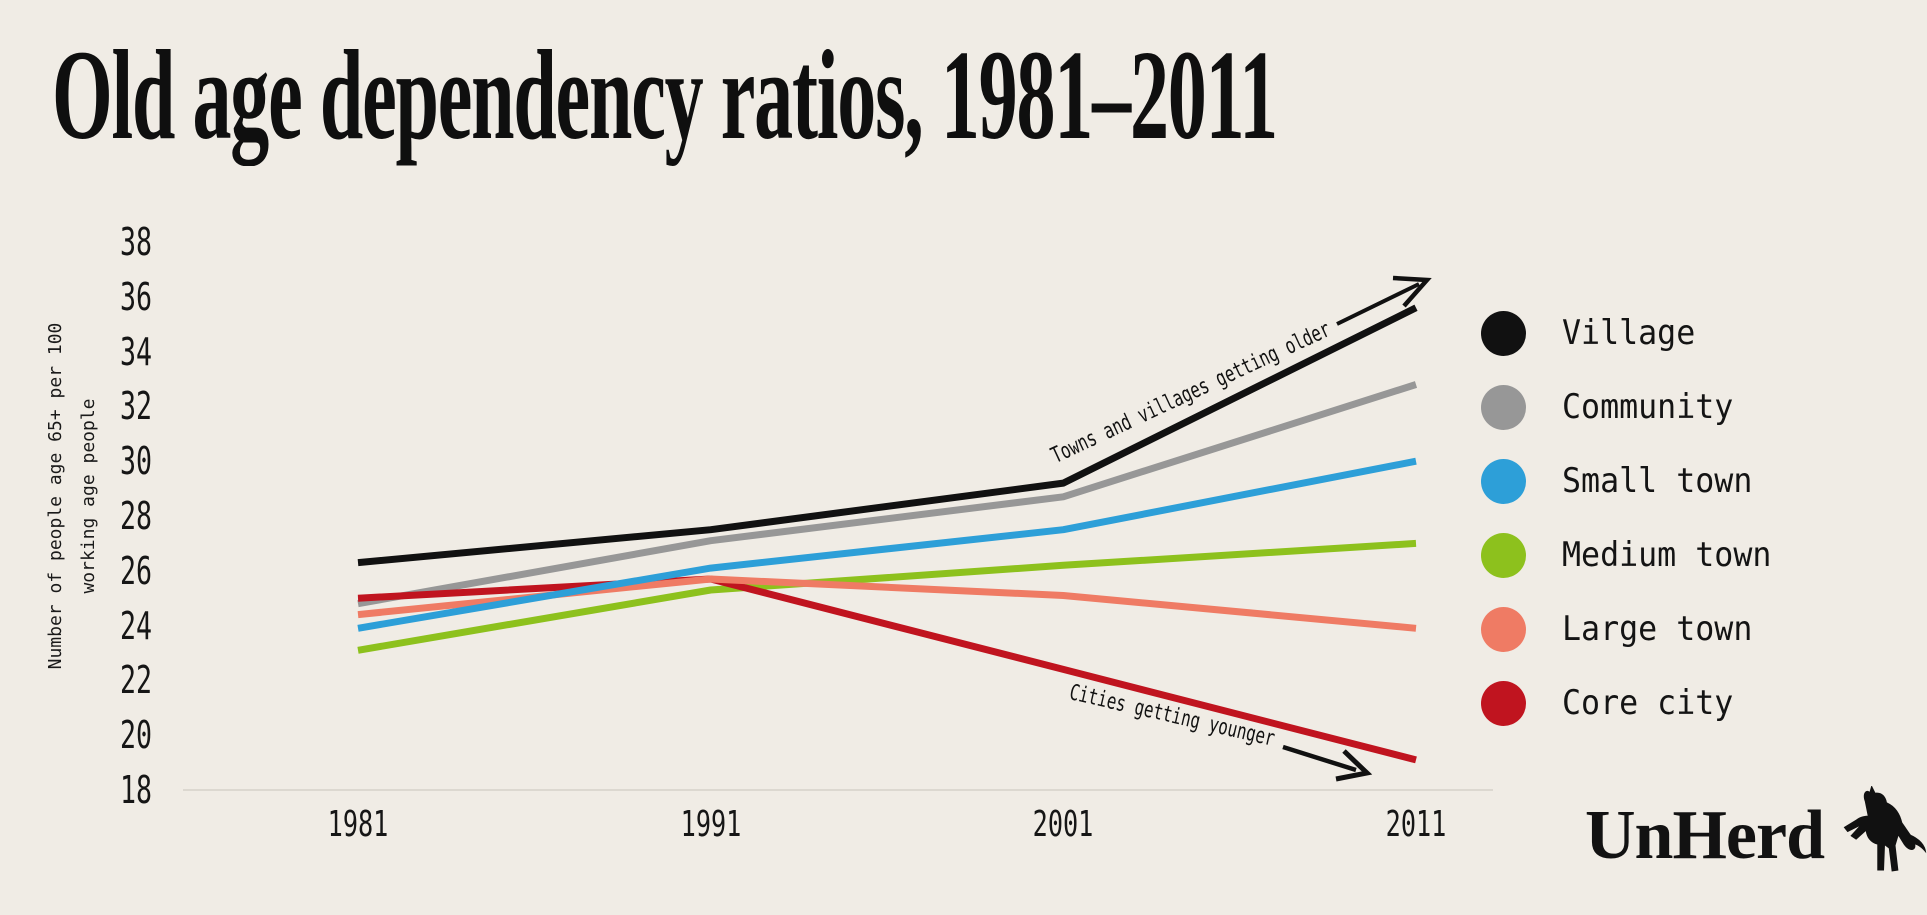  What do you see at coordinates (135, 790) in the screenshot?
I see `y-tick: 18` at bounding box center [135, 790].